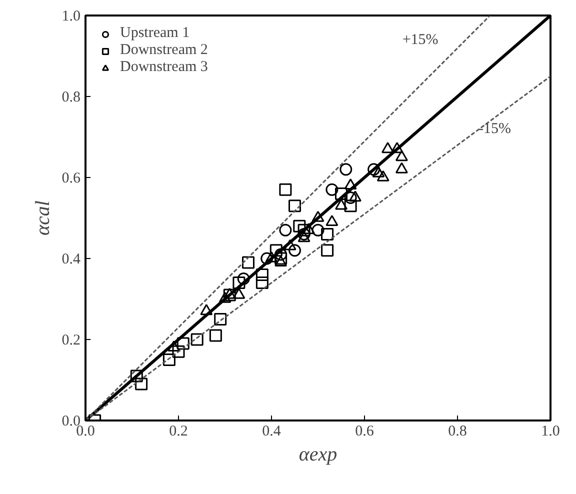 This screenshot has height=494, width=576. Describe the element at coordinates (494, 129) in the screenshot. I see `annotation: -15%` at that location.